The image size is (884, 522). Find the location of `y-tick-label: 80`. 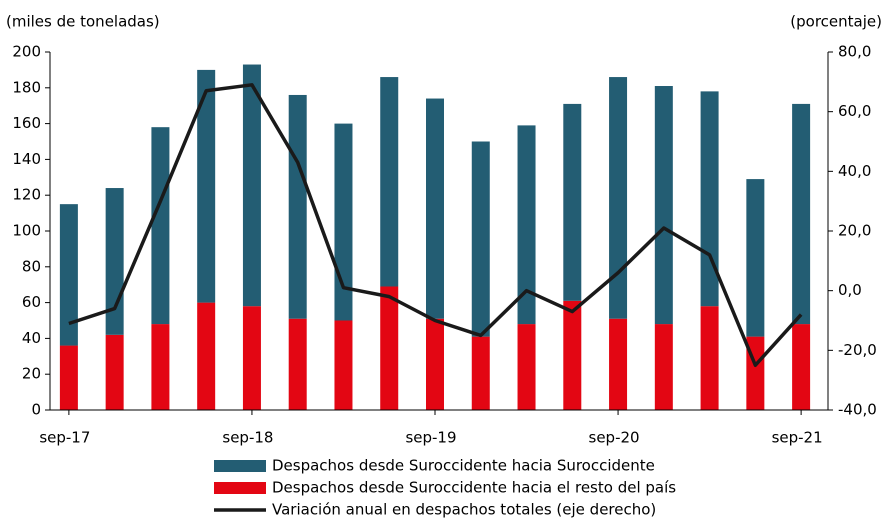

y-tick-label: 80 is located at coordinates (31, 266).